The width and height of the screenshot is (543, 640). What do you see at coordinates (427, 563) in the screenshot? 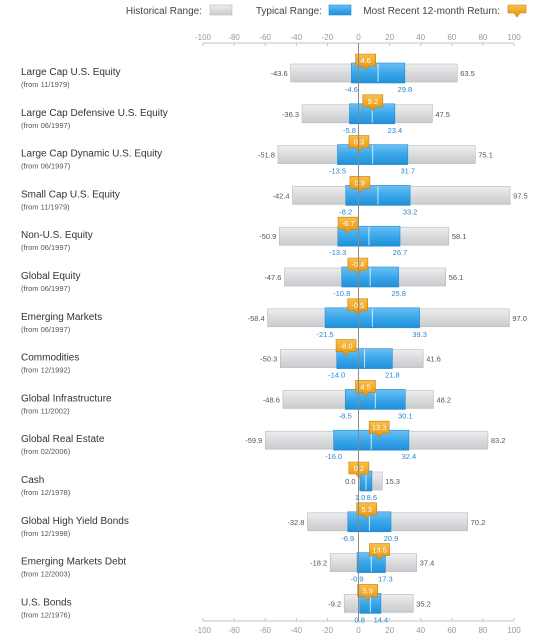
I see `historical-high-label: 37.4` at bounding box center [427, 563].